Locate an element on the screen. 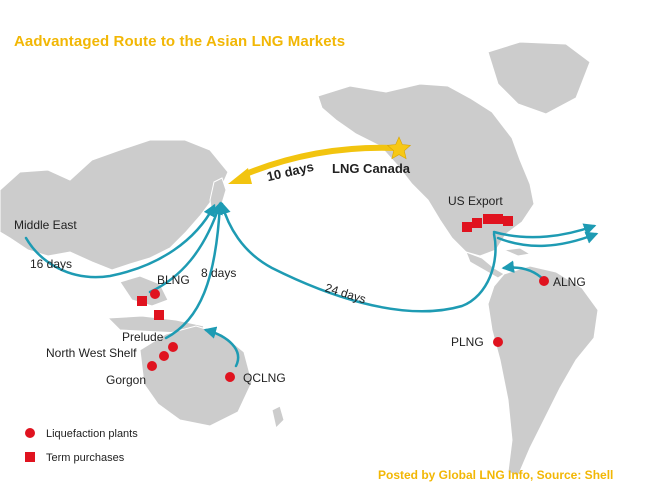 This screenshot has height=491, width=660. route-northwest-shelf is located at coordinates (195, 270).